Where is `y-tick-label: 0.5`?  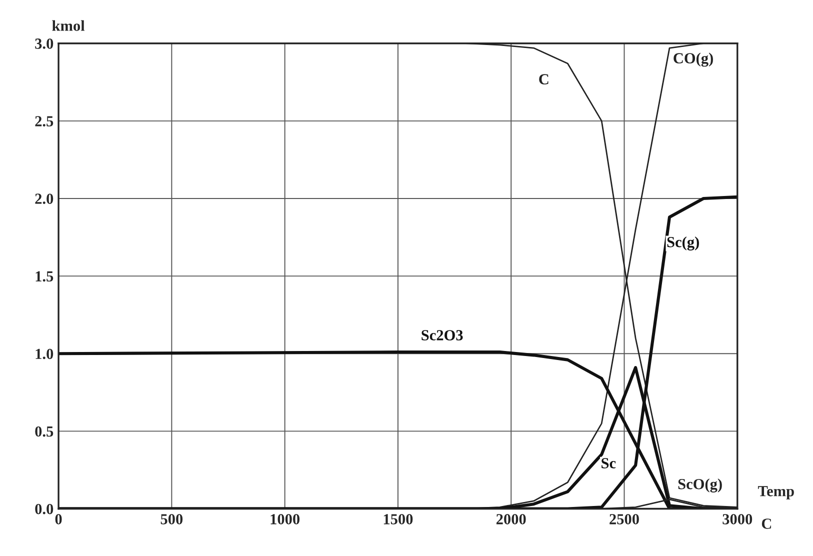 y-tick-label: 0.5 is located at coordinates (44, 431).